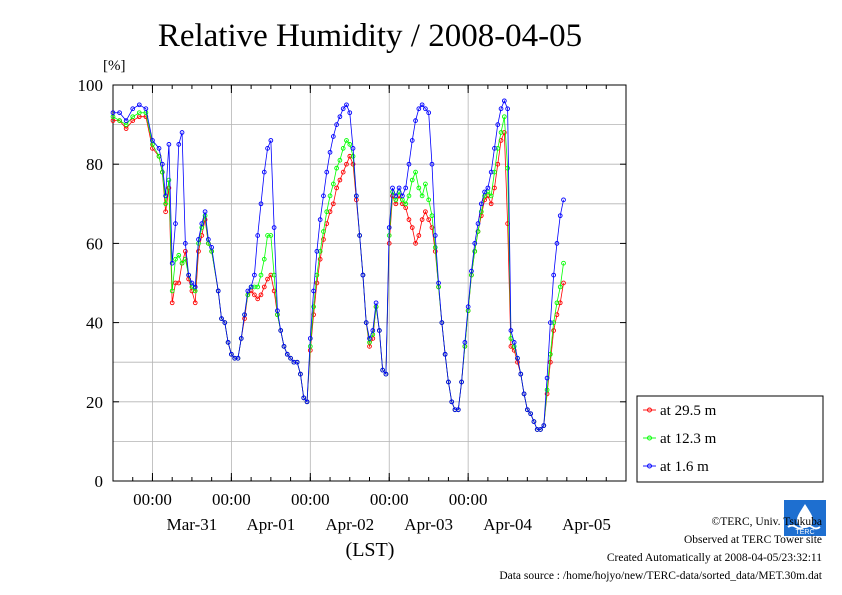 The width and height of the screenshot is (842, 595). What do you see at coordinates (428, 524) in the screenshot?
I see `x-date-label: Apr-03` at bounding box center [428, 524].